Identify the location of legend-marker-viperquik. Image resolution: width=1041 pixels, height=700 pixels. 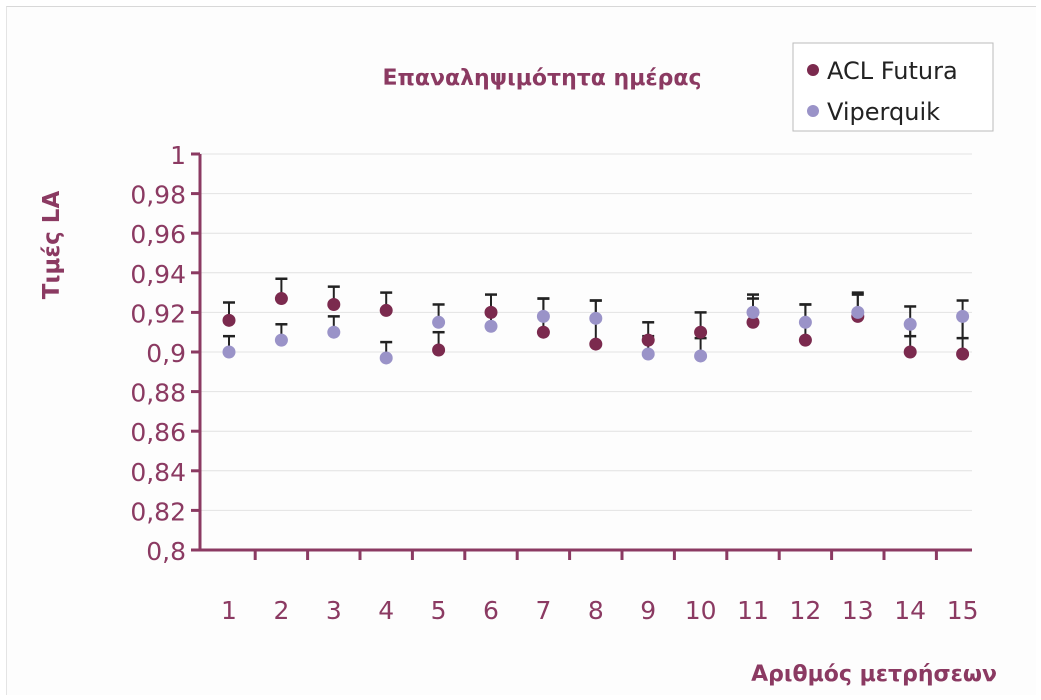
(813, 111).